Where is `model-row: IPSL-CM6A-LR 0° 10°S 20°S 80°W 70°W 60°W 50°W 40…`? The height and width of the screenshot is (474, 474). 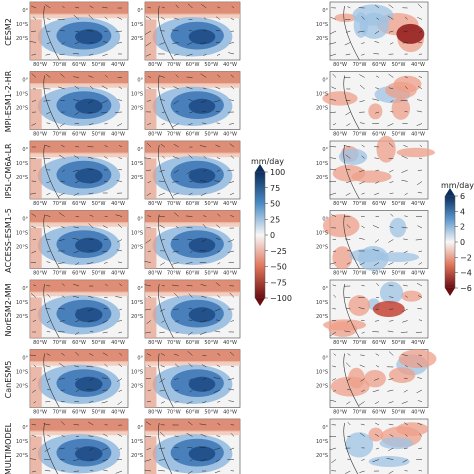
model-row: IPSL-CM6A-LR 0° 10°S 20°S 80°W 70°W 60°W 50°W 40… is located at coordinates (220, 171).